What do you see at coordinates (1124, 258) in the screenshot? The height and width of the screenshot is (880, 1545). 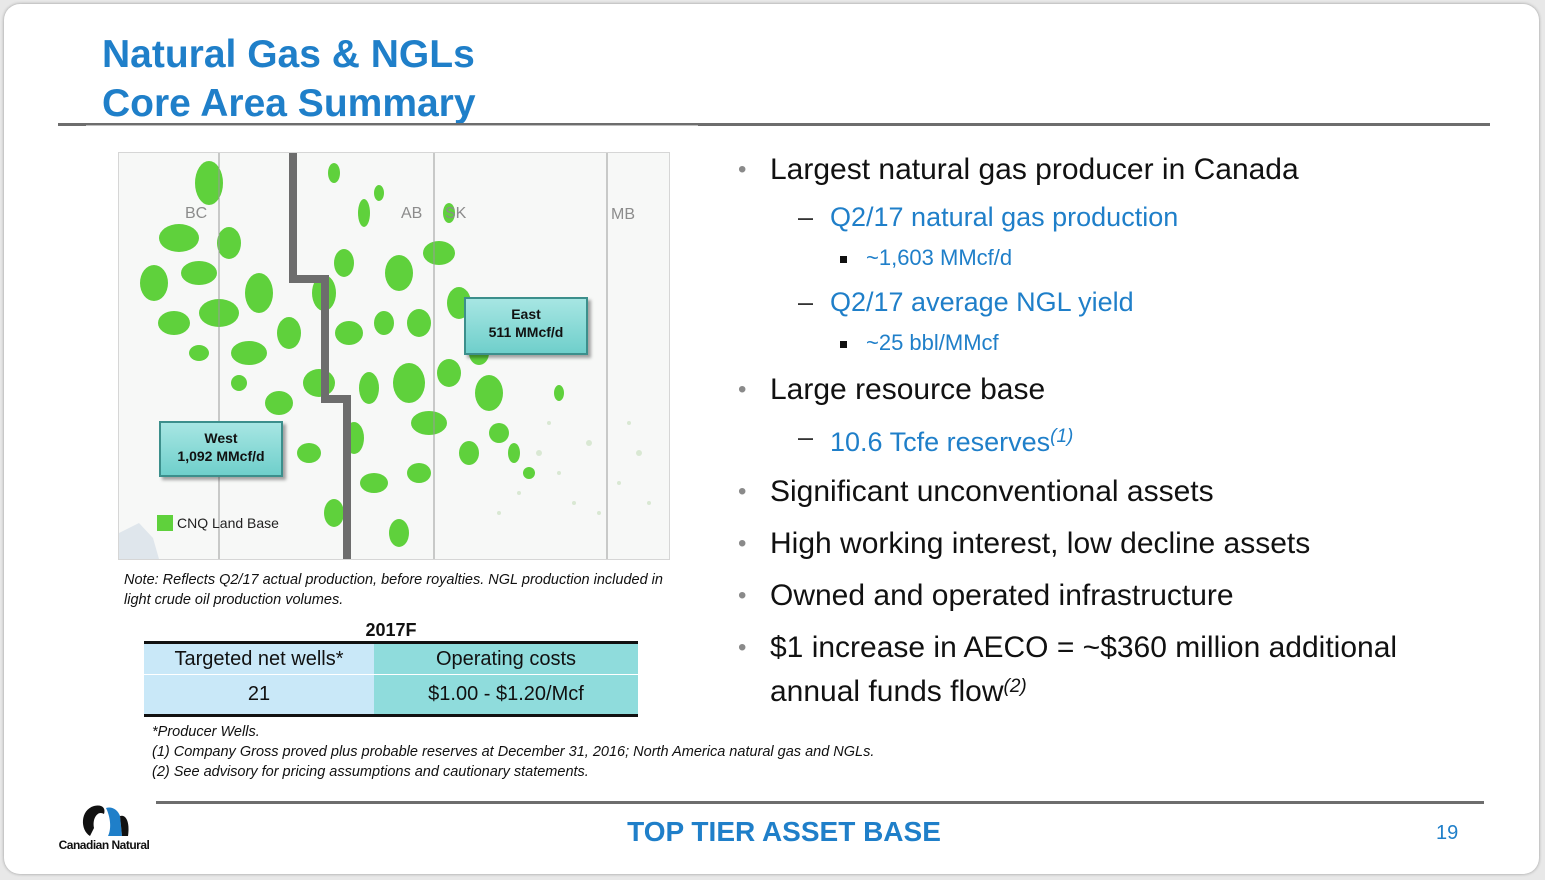 I see `bullet-gas-production-value: ~1,603 MMcf/d` at bounding box center [1124, 258].